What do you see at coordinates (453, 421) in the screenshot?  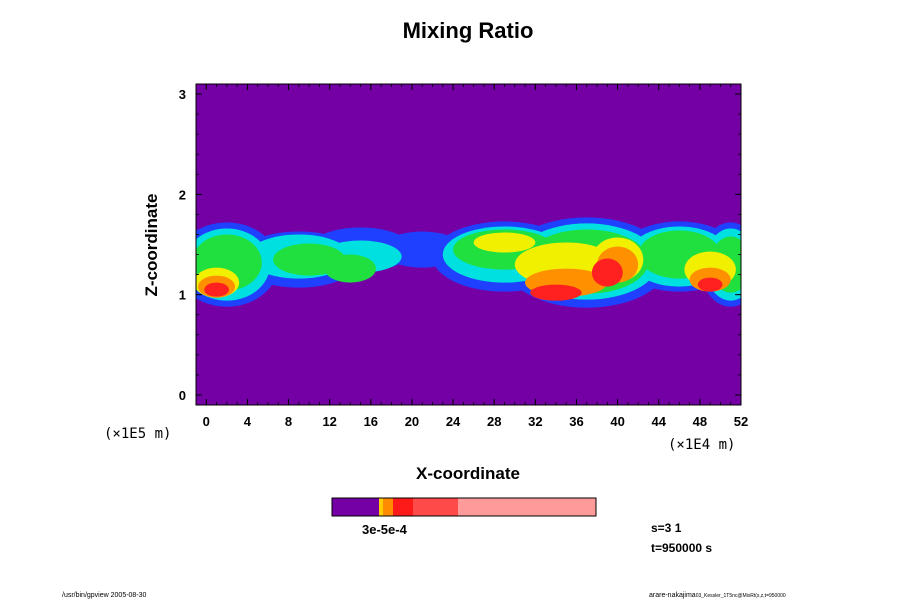 I see `x-tick-label: 24` at bounding box center [453, 421].